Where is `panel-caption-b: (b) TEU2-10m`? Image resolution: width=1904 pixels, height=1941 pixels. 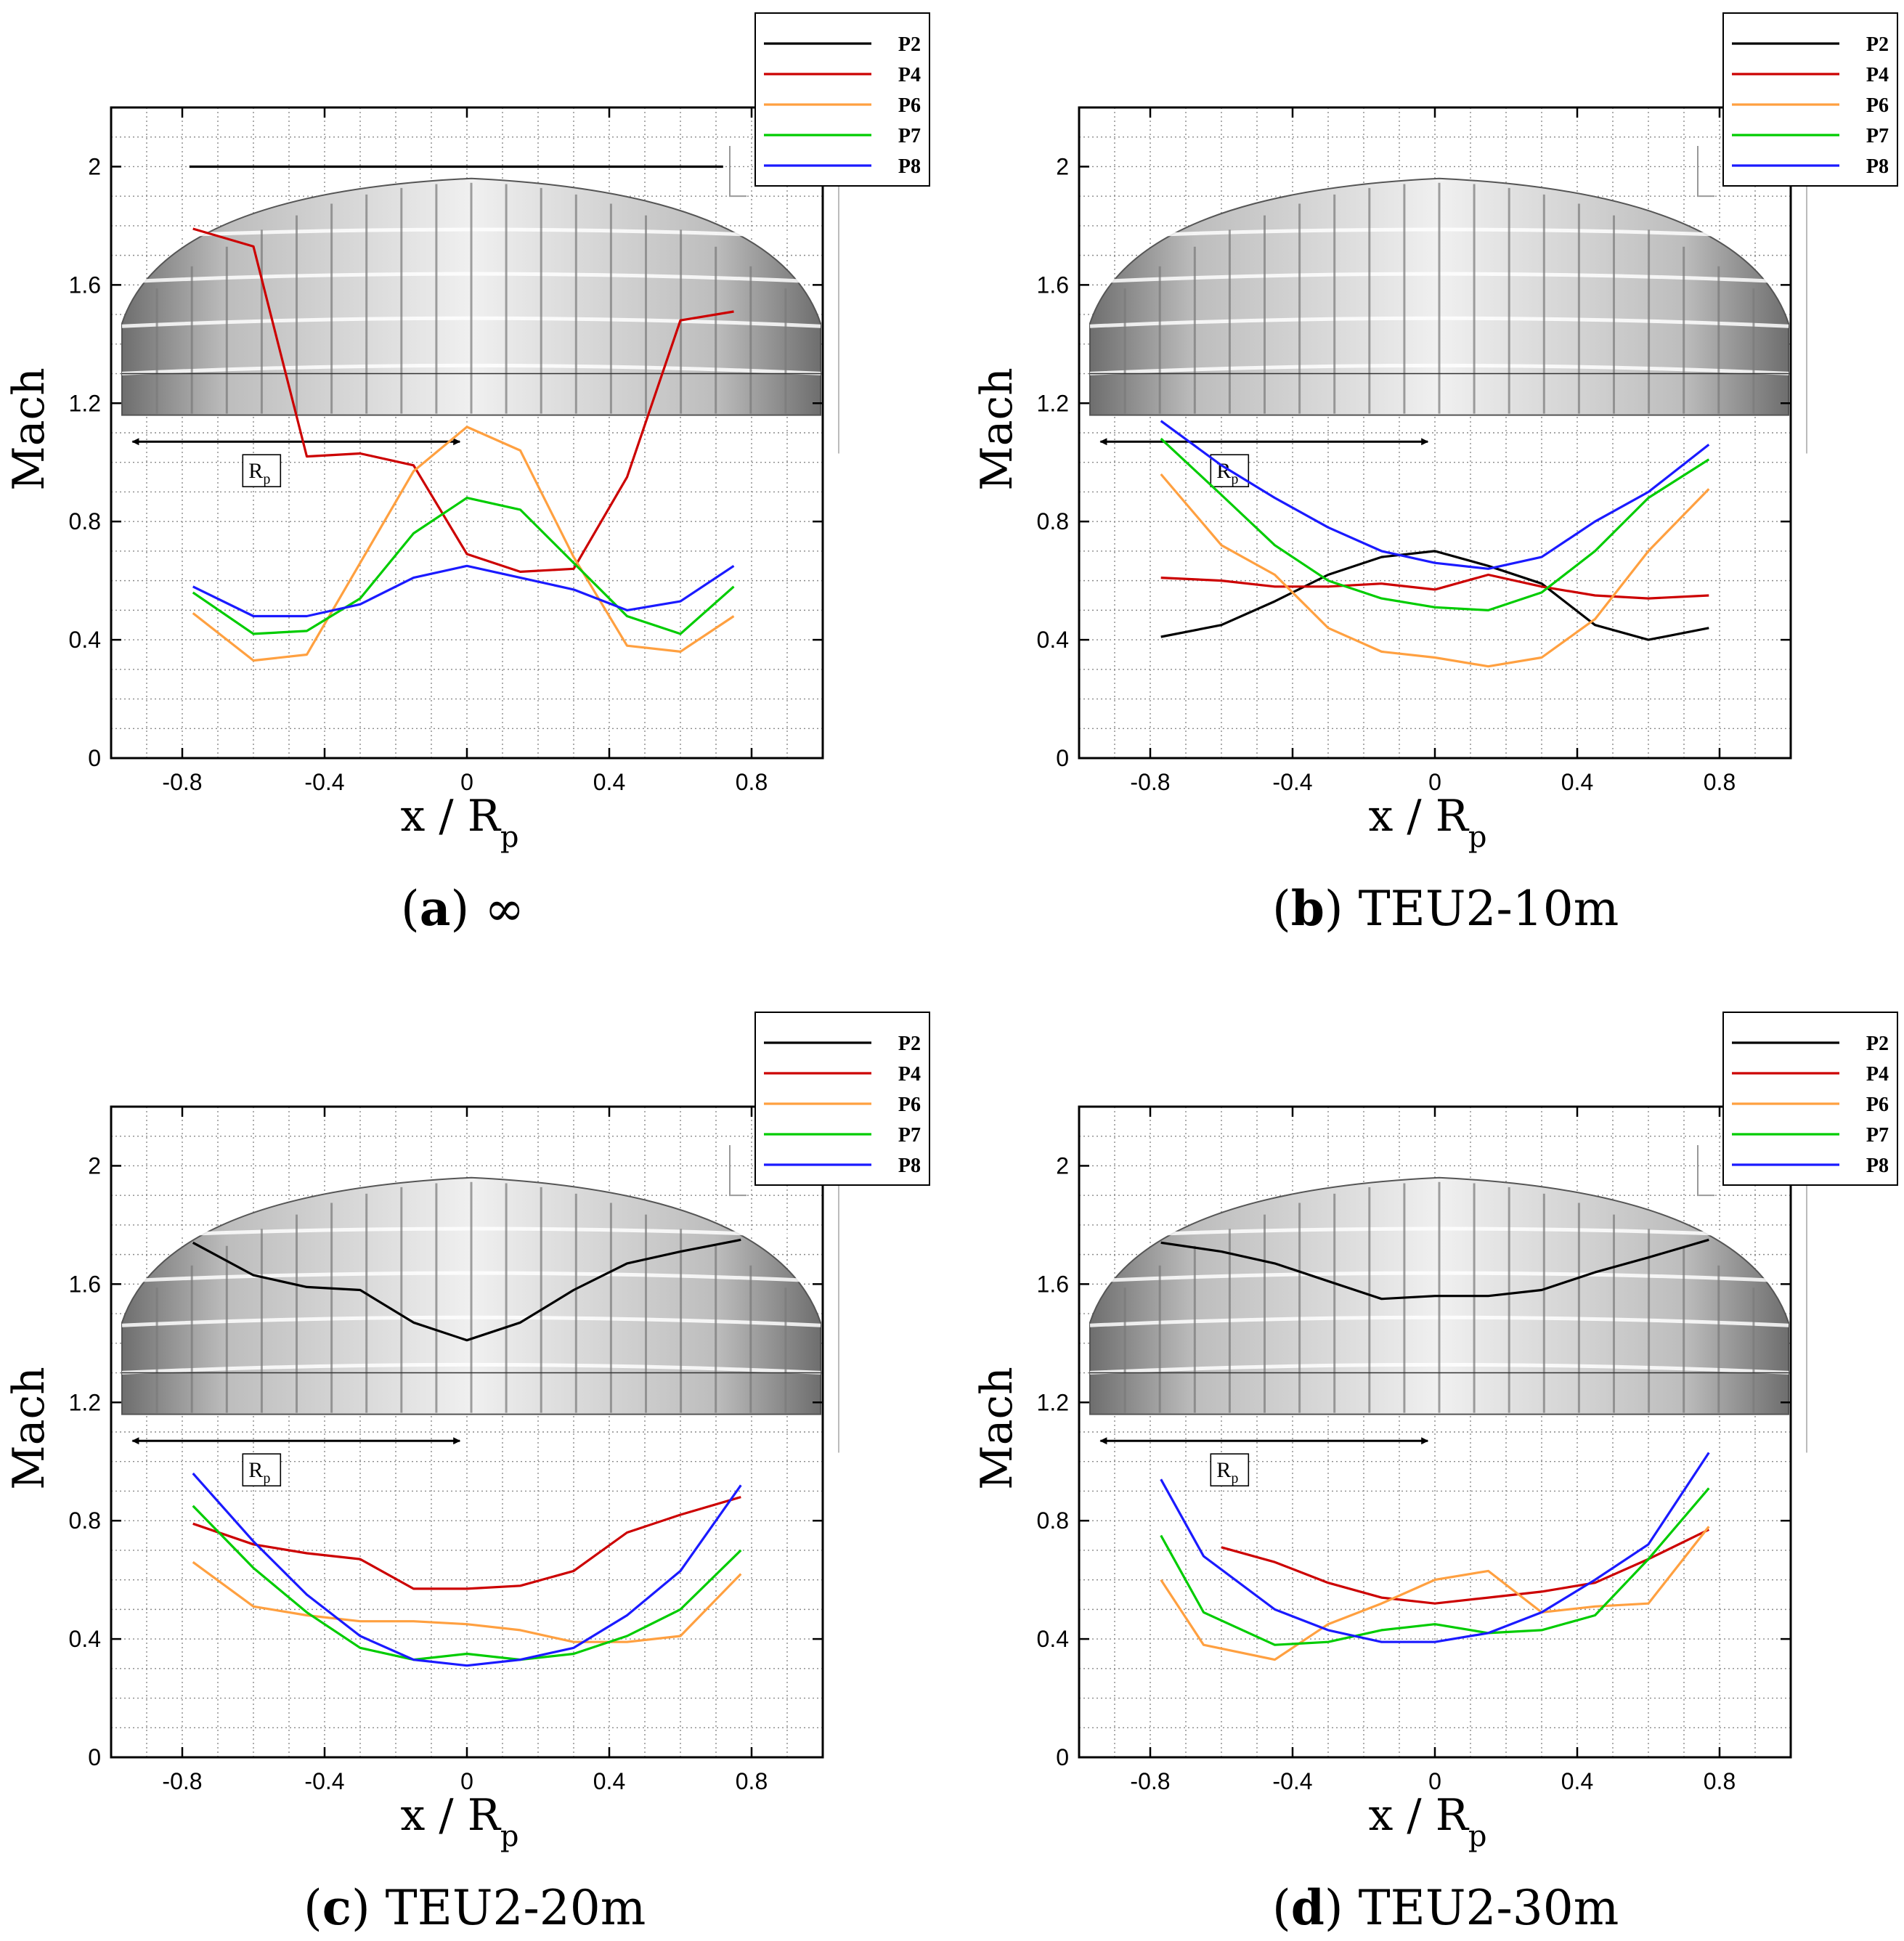
panel-caption-b: (b) TEU2-10m is located at coordinates (1445, 908).